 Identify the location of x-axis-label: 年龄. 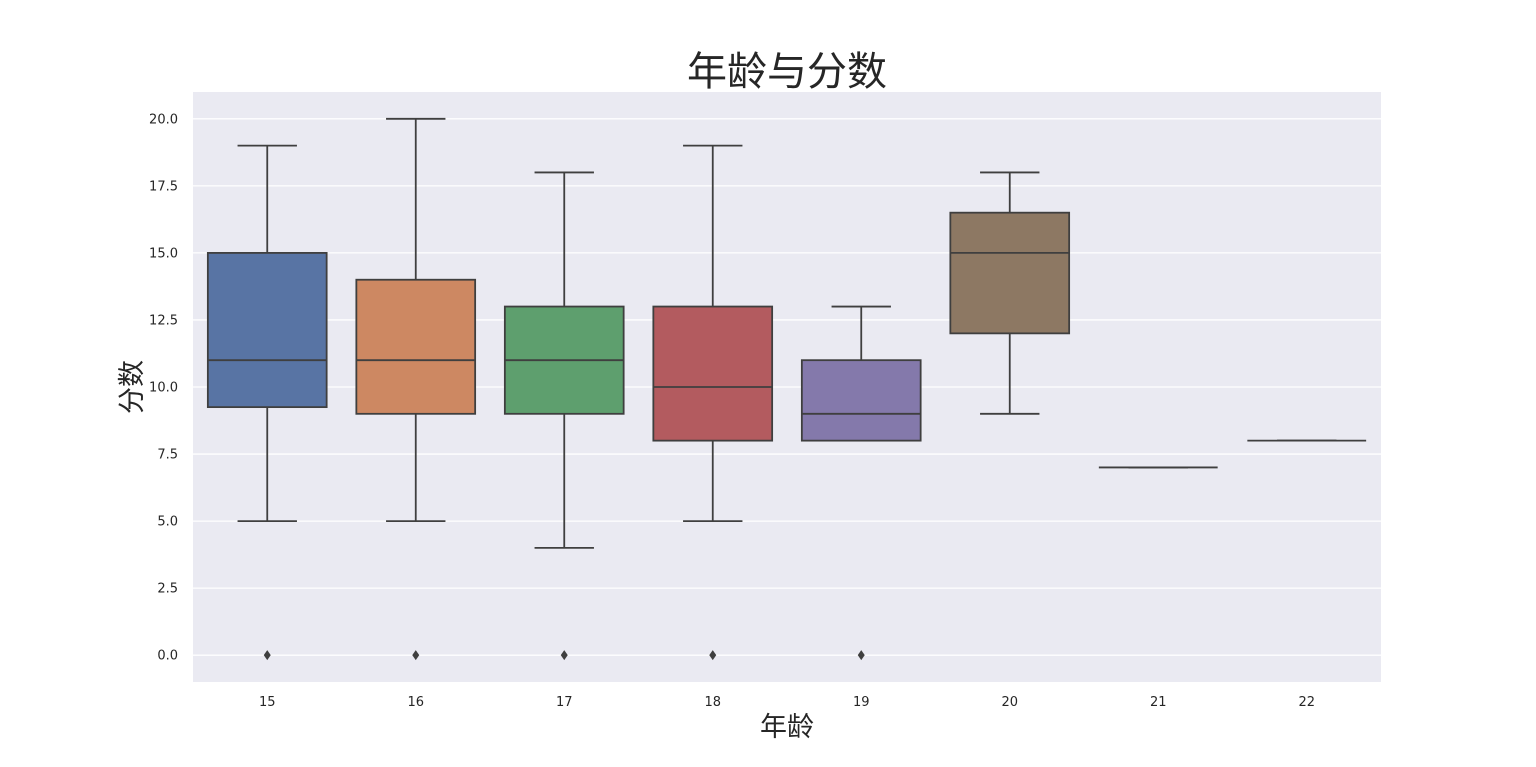
(787, 727).